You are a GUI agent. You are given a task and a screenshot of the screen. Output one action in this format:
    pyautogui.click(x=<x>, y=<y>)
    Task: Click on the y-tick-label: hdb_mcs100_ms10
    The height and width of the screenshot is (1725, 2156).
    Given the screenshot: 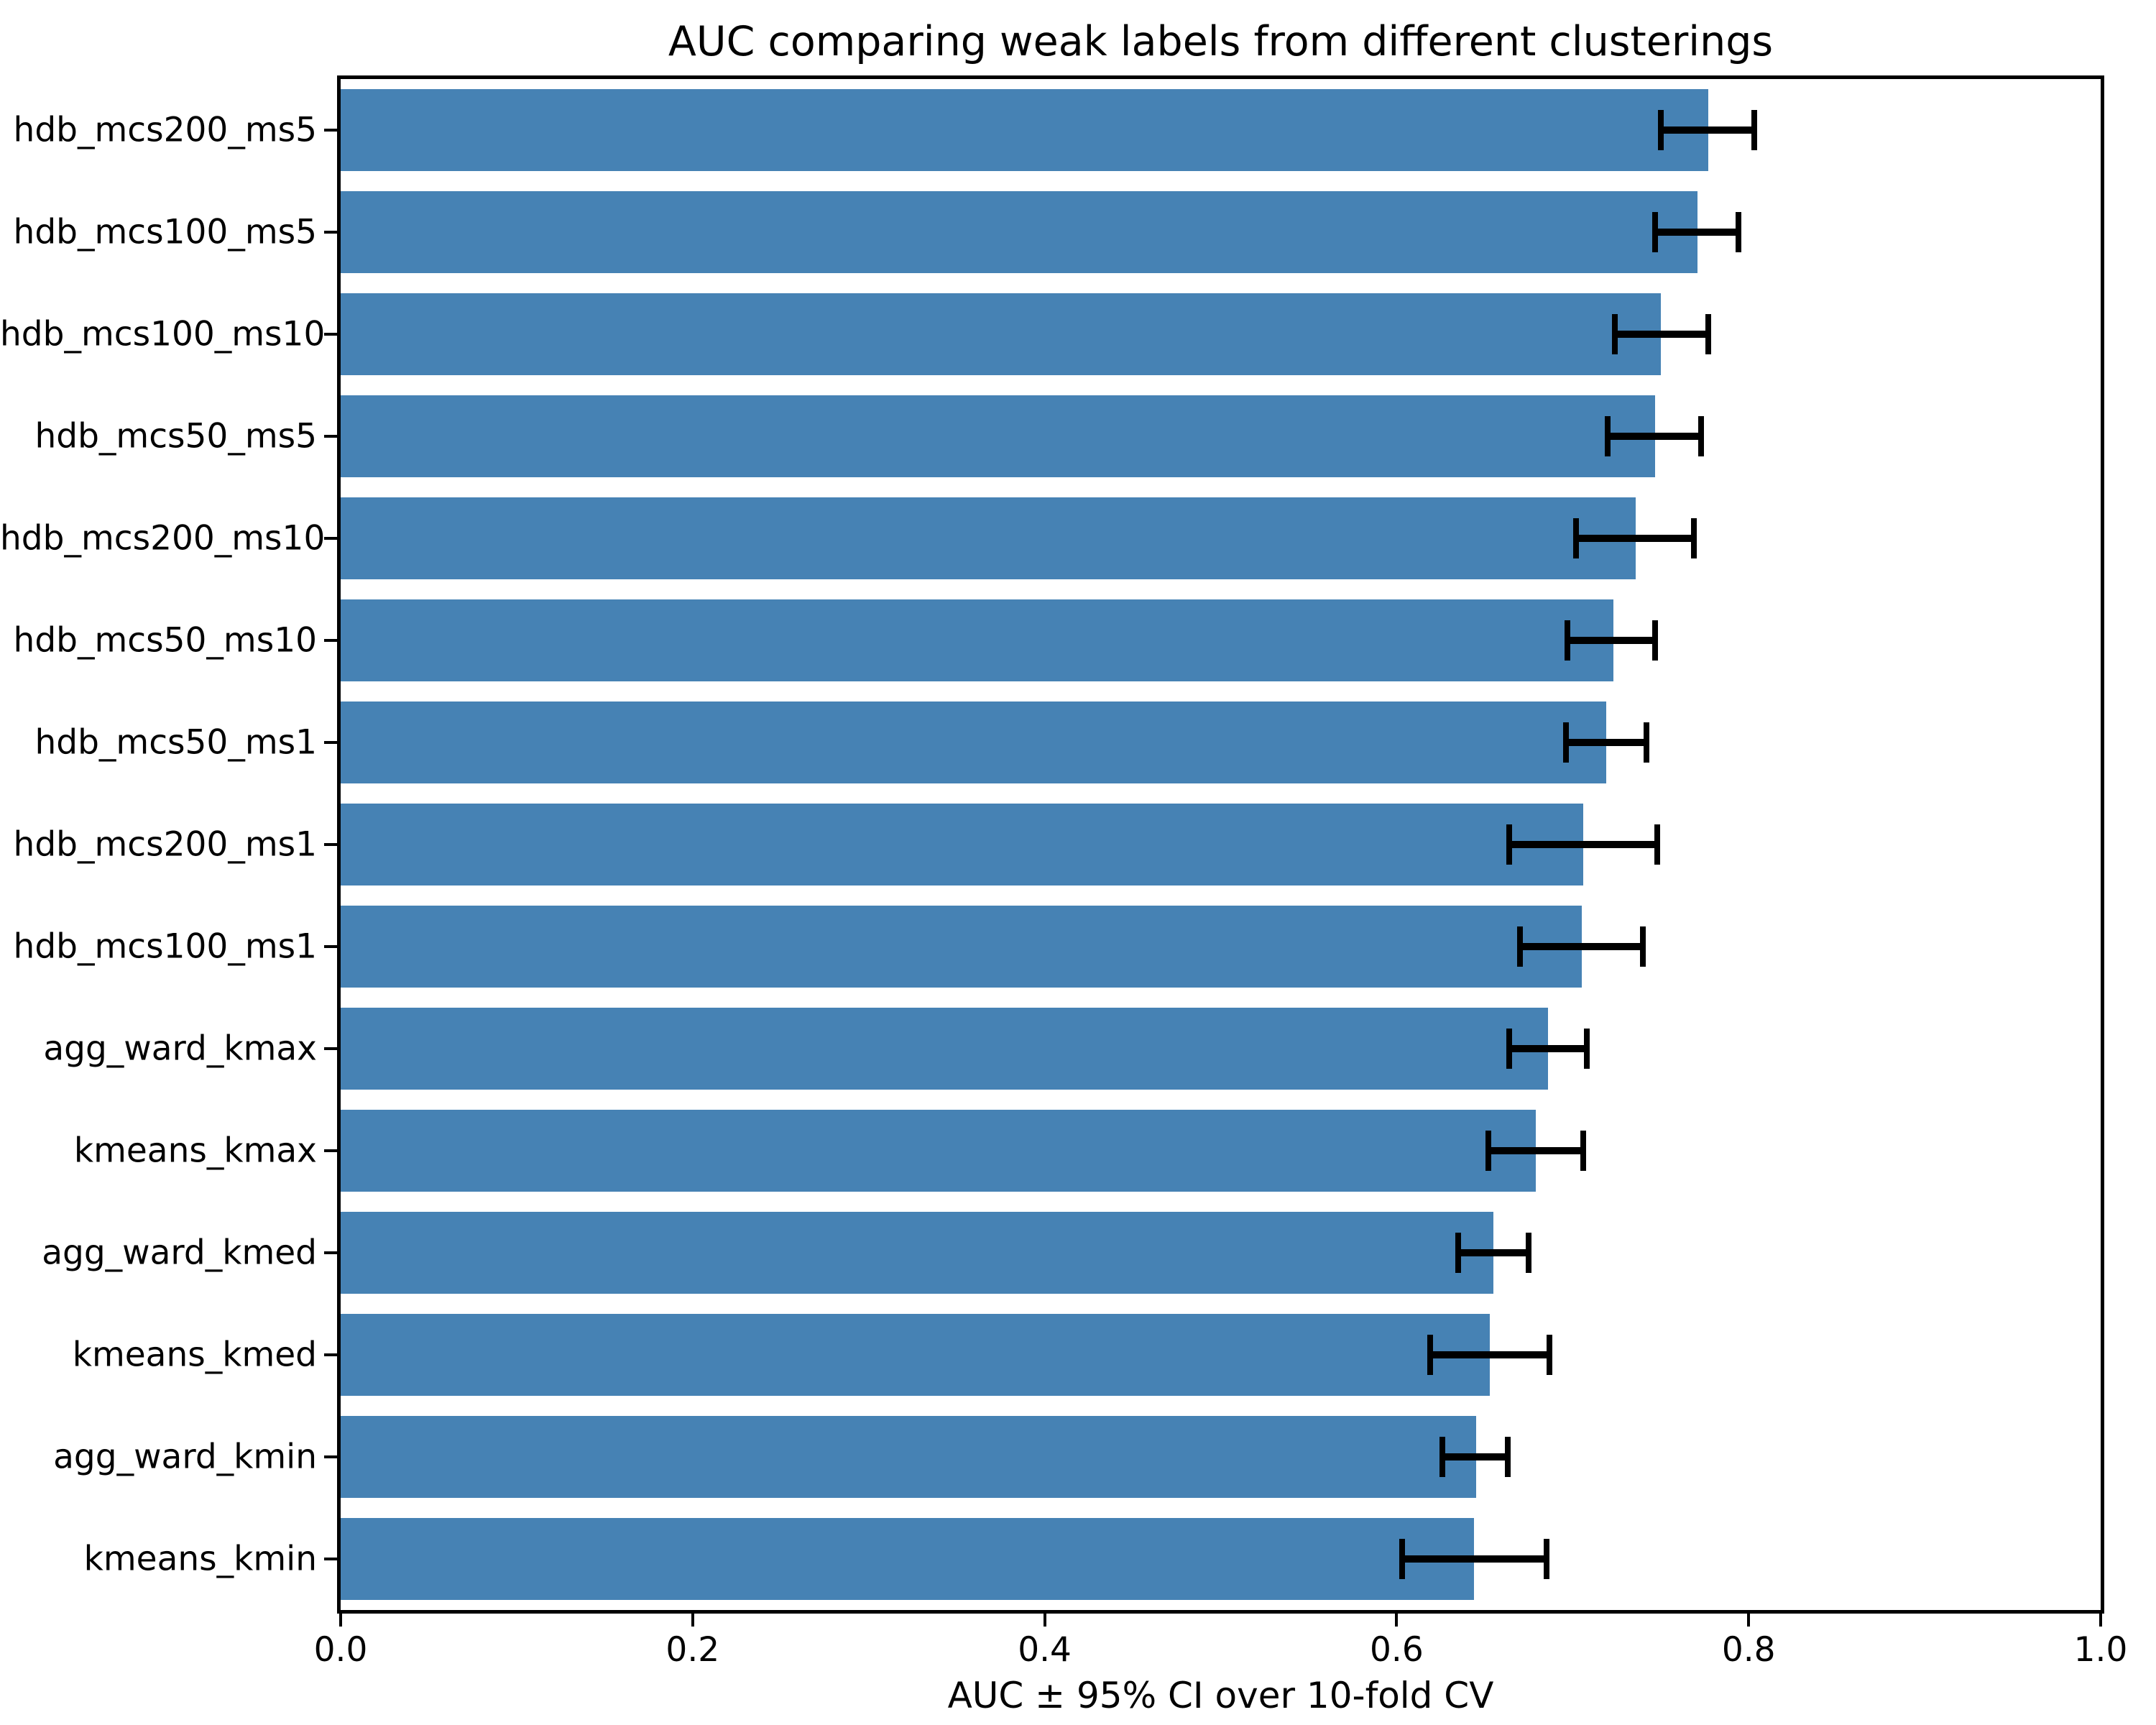 What is the action you would take?
    pyautogui.click(x=163, y=334)
    